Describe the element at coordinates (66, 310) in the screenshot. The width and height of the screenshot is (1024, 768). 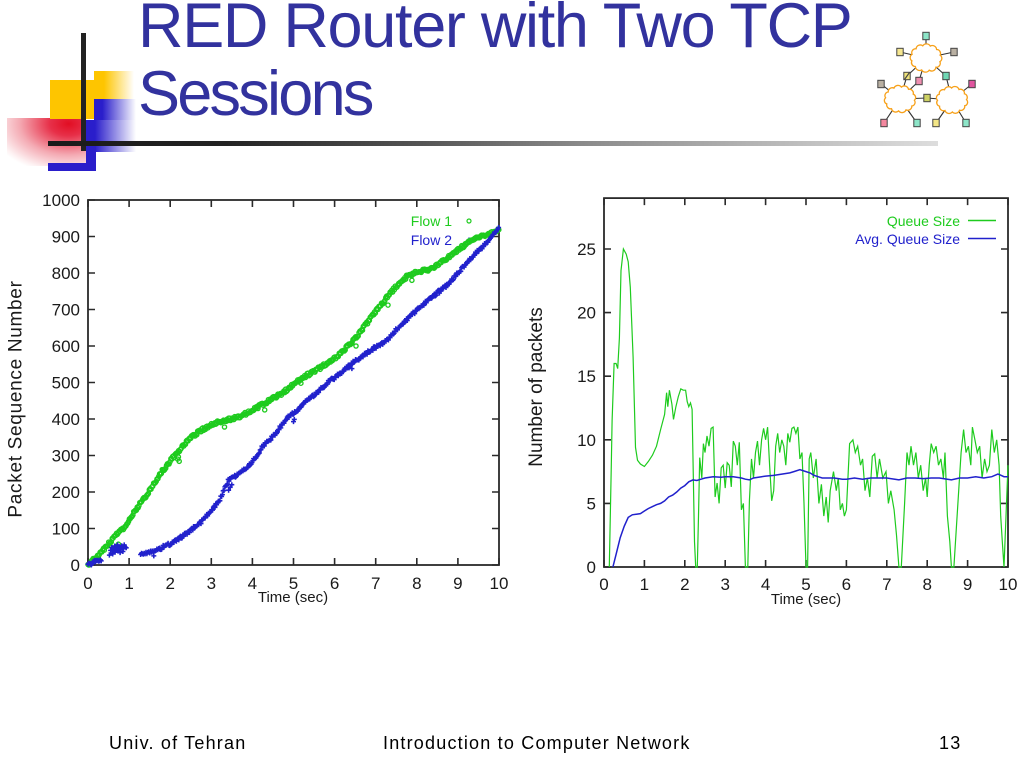
I see `svg-text: 700` at that location.